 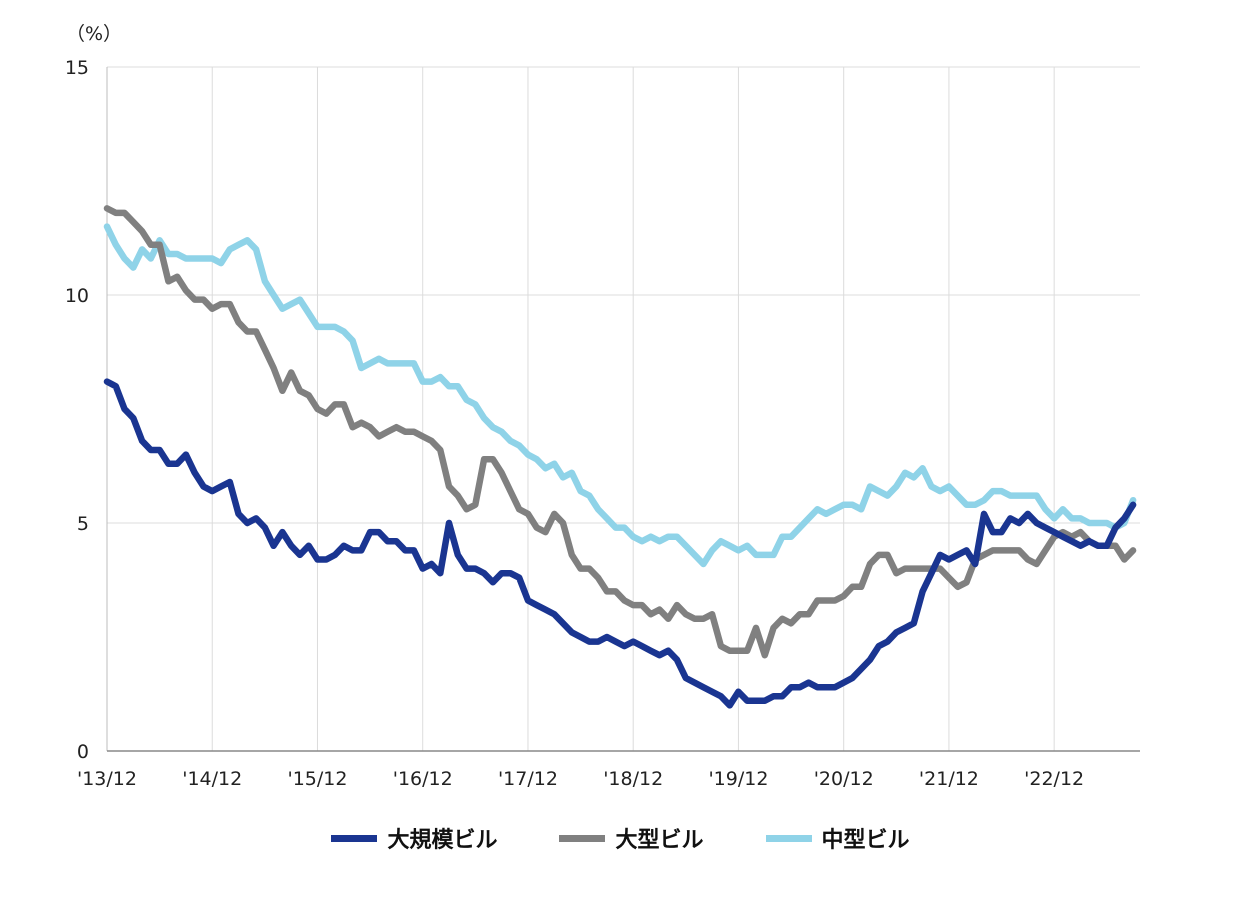 I want to click on x-tick-label: '19/12, so click(x=738, y=779).